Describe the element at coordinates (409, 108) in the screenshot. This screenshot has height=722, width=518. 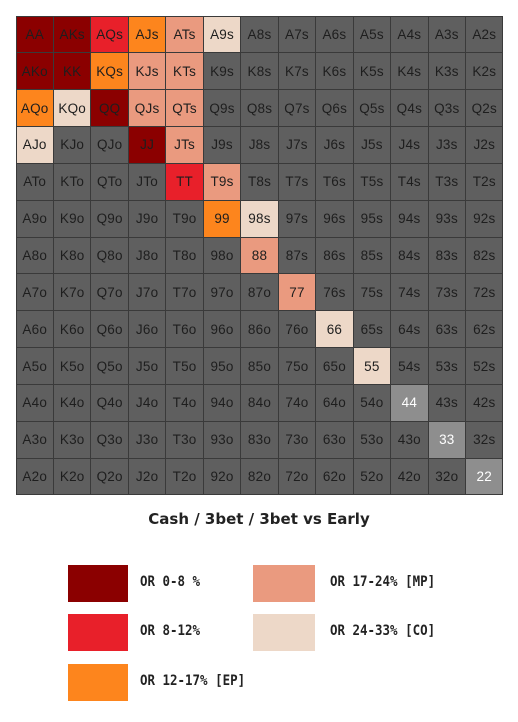
I see `hand-cell: Q4s` at that location.